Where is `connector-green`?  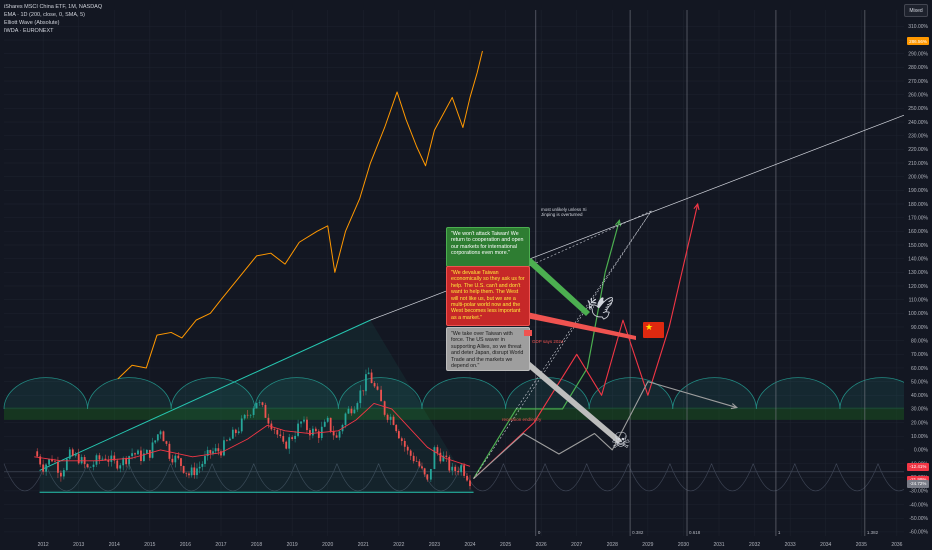 connector-green is located at coordinates (558, 287).